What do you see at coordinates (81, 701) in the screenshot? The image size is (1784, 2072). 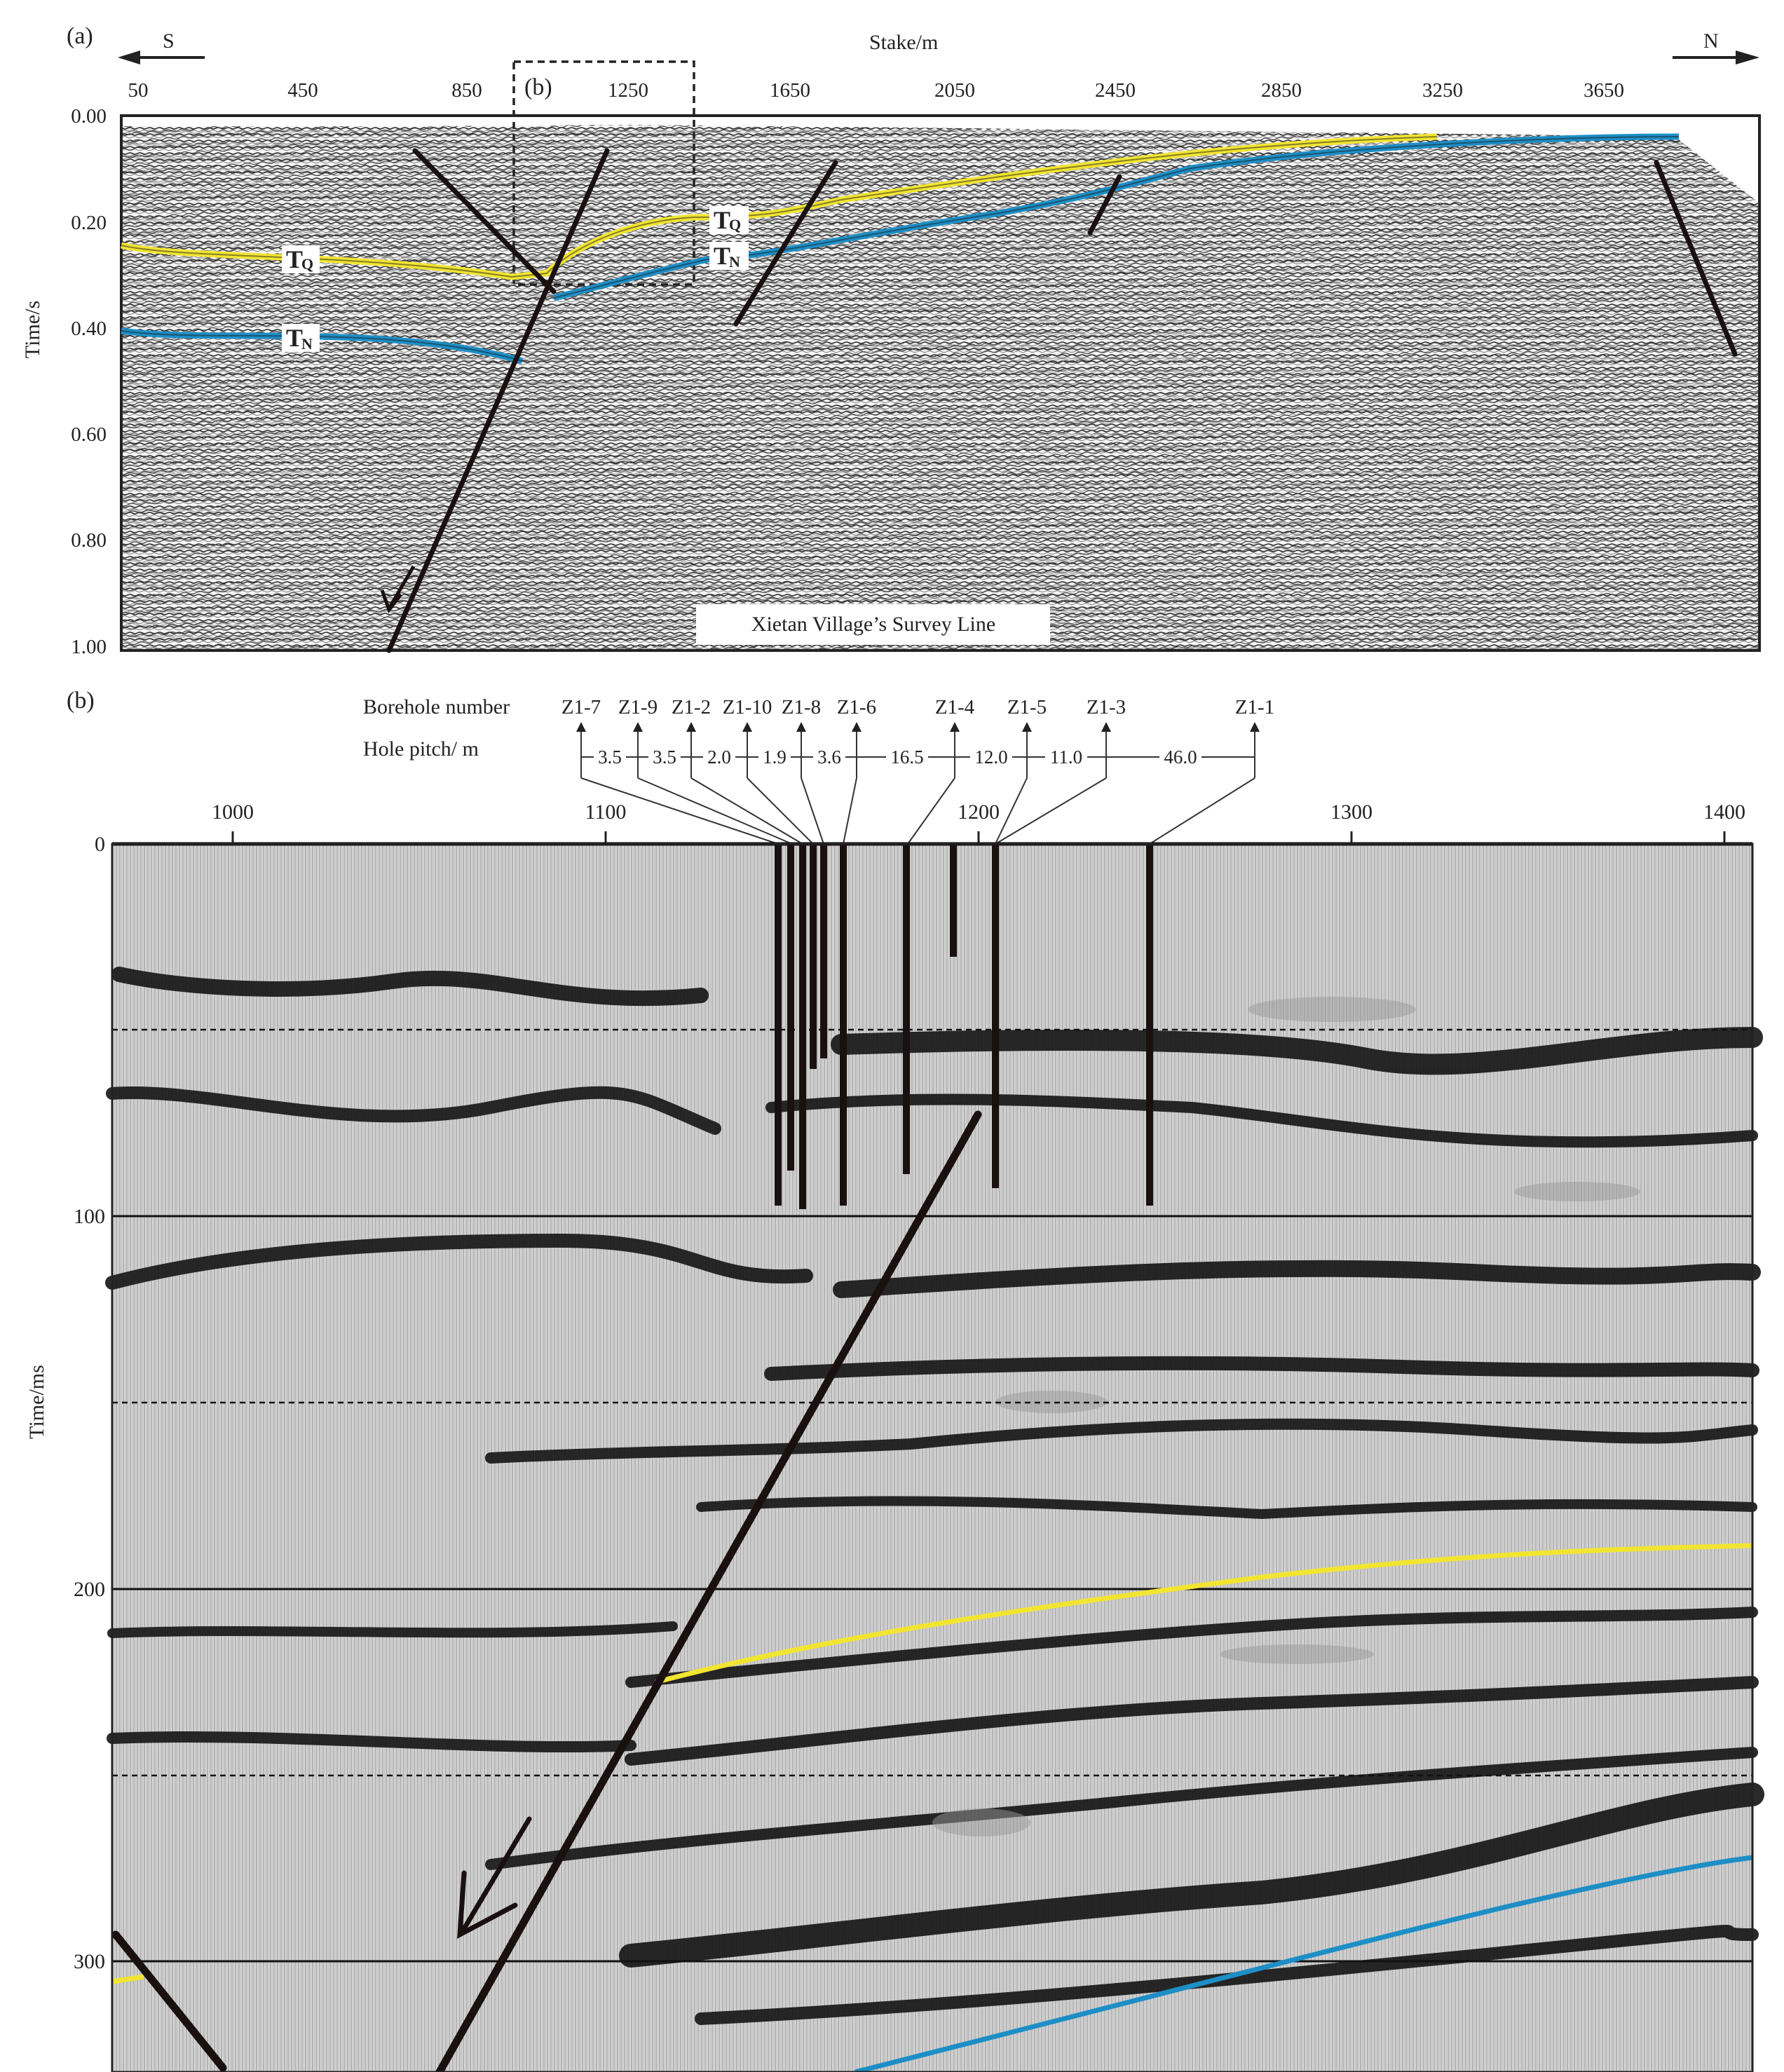 I see `panel-b-label: (b)` at bounding box center [81, 701].